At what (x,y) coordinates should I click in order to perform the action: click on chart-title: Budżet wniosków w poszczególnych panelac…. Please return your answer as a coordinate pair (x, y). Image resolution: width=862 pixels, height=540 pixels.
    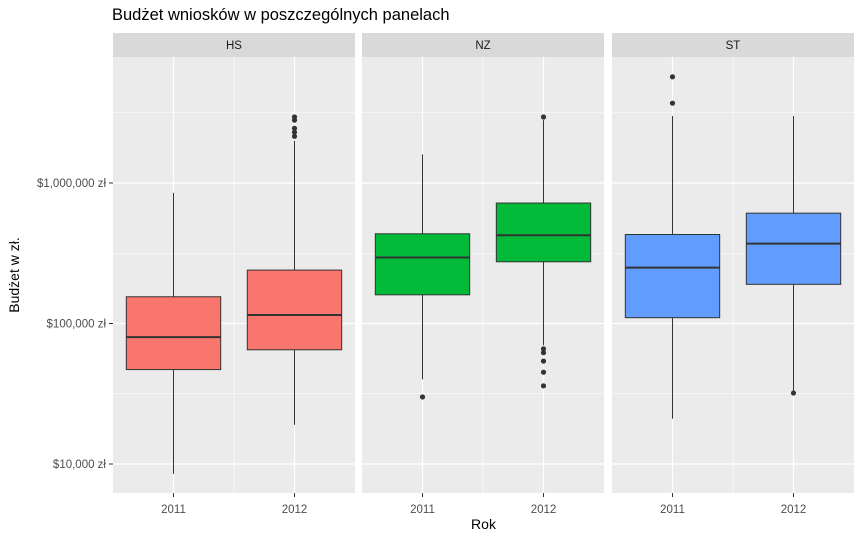
    Looking at the image, I should click on (281, 15).